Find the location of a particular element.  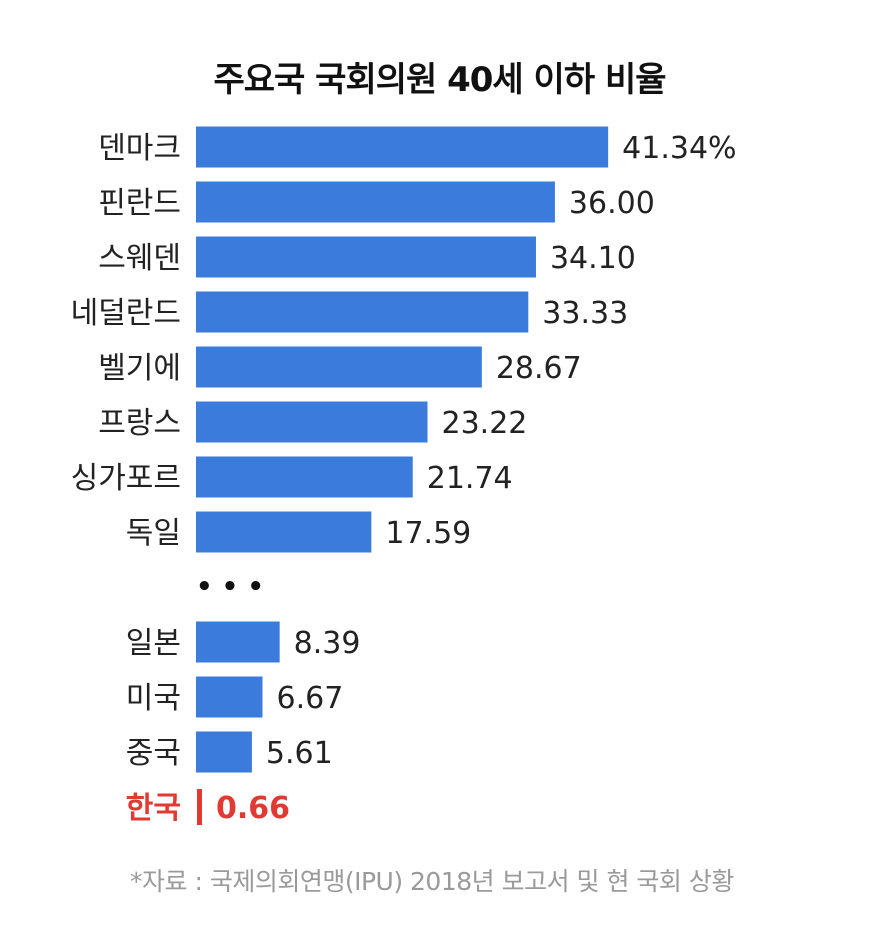

value-label-item-6: 21.74 is located at coordinates (470, 478).